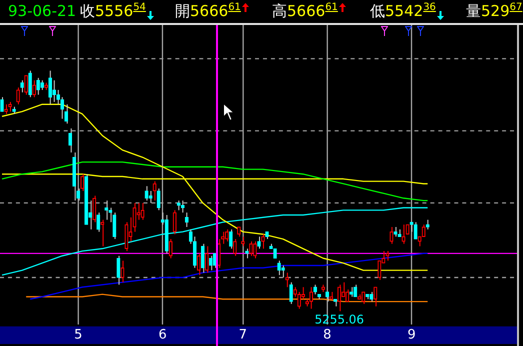 The width and height of the screenshot is (523, 346). I want to click on x-tick-label: 7, so click(243, 335).